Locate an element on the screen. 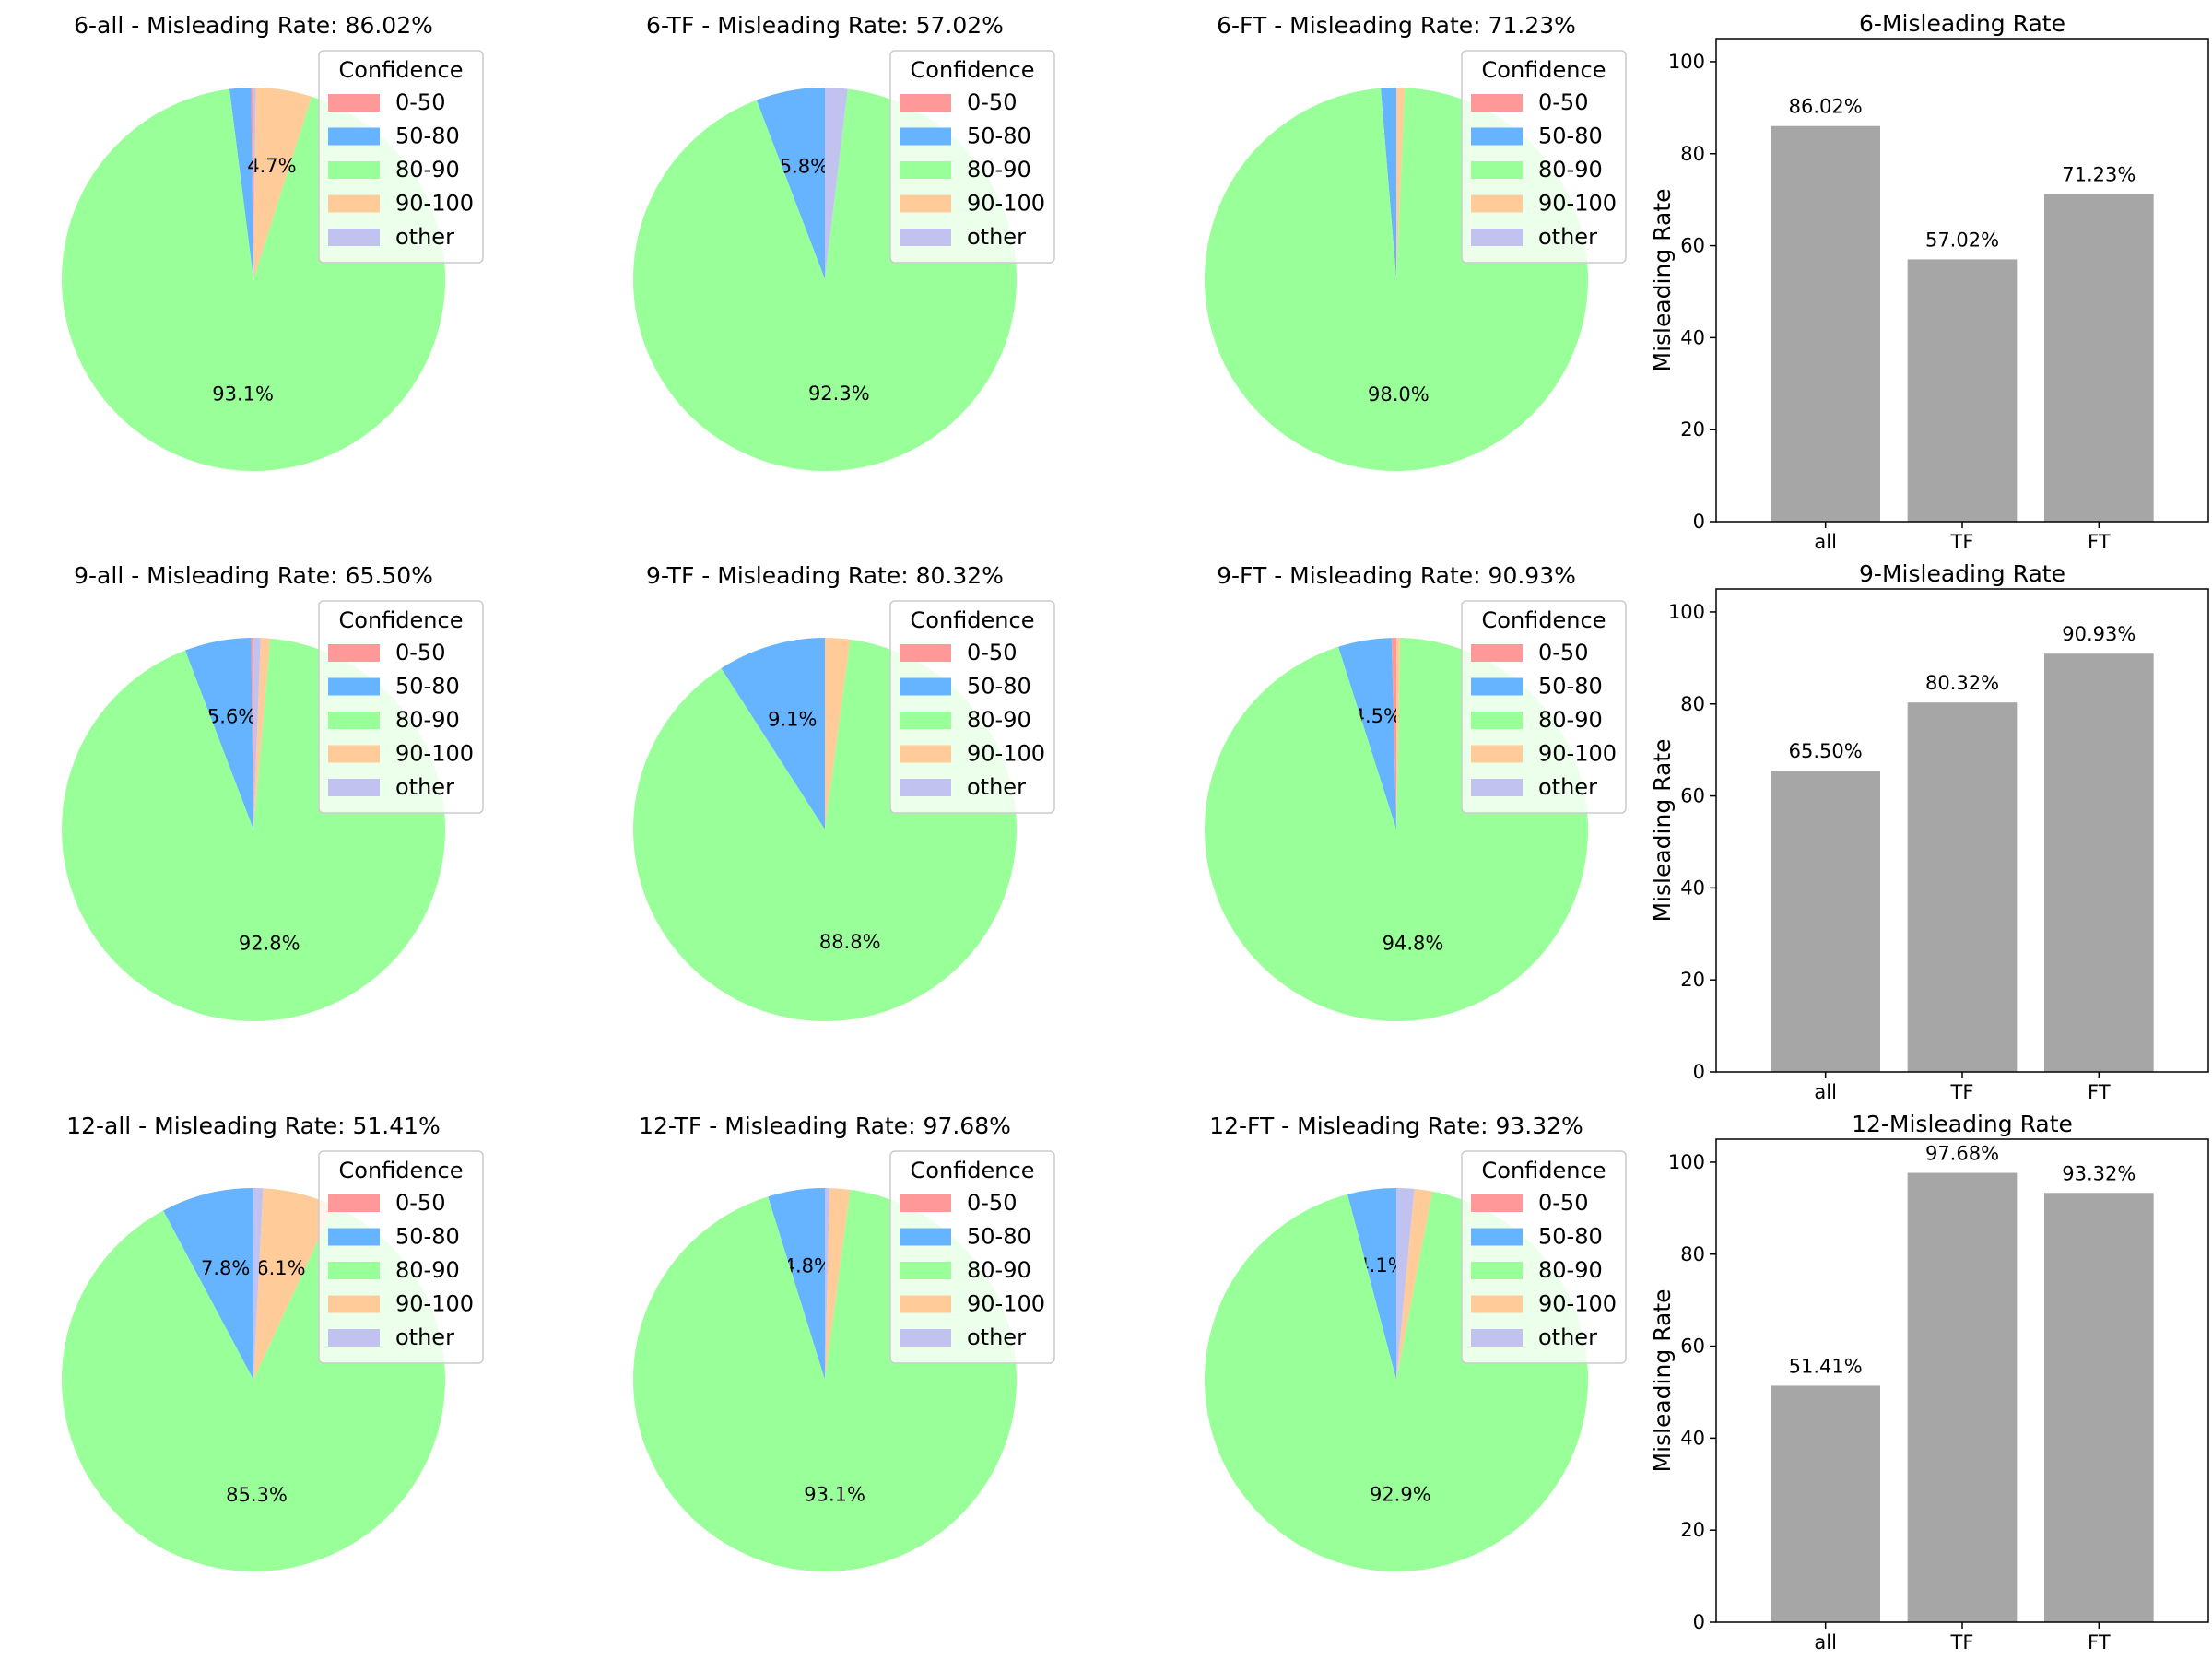 The image size is (2212, 1659). bar-title: 12-Misleading Rate is located at coordinates (1962, 1124).